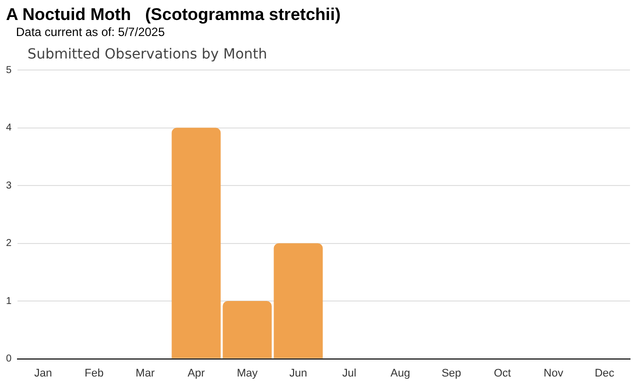 This screenshot has width=640, height=390. Describe the element at coordinates (452, 373) in the screenshot. I see `x-tick-label: Sep` at that location.